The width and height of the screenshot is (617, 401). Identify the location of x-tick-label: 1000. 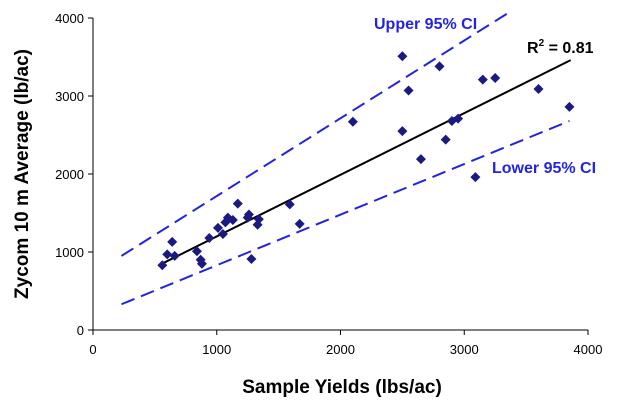
(216, 349).